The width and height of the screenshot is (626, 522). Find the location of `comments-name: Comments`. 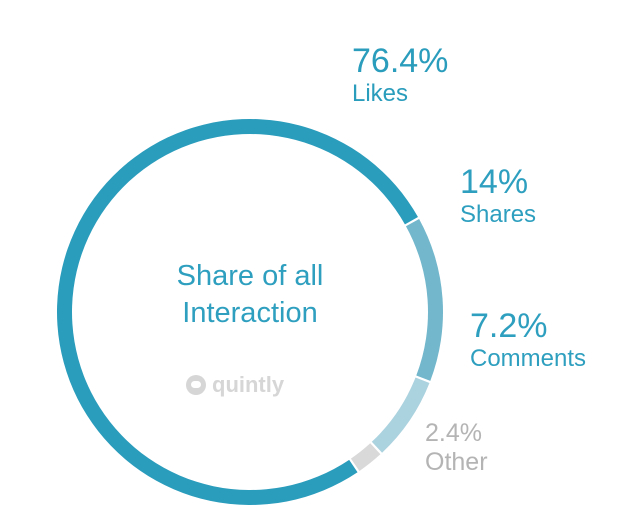

comments-name: Comments is located at coordinates (528, 358).